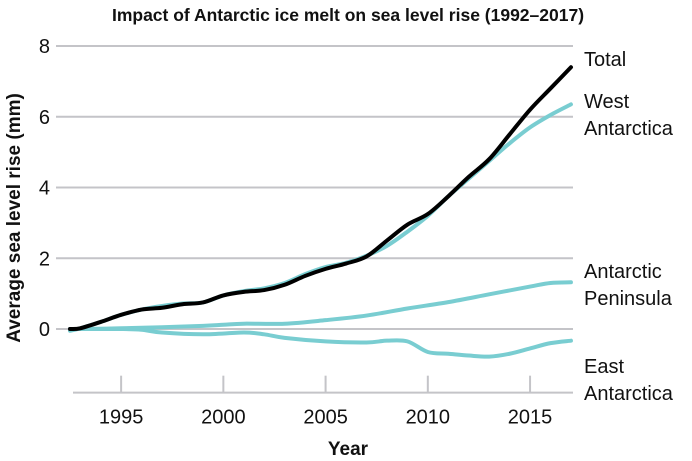  I want to click on x-tick-label: 2010, so click(428, 418).